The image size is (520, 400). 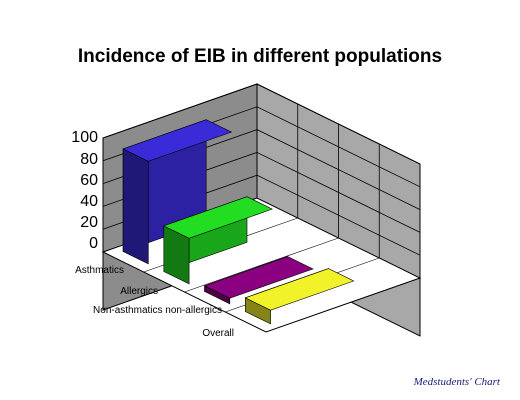 What do you see at coordinates (99, 270) in the screenshot?
I see `x-tick-label: Asthmatics` at bounding box center [99, 270].